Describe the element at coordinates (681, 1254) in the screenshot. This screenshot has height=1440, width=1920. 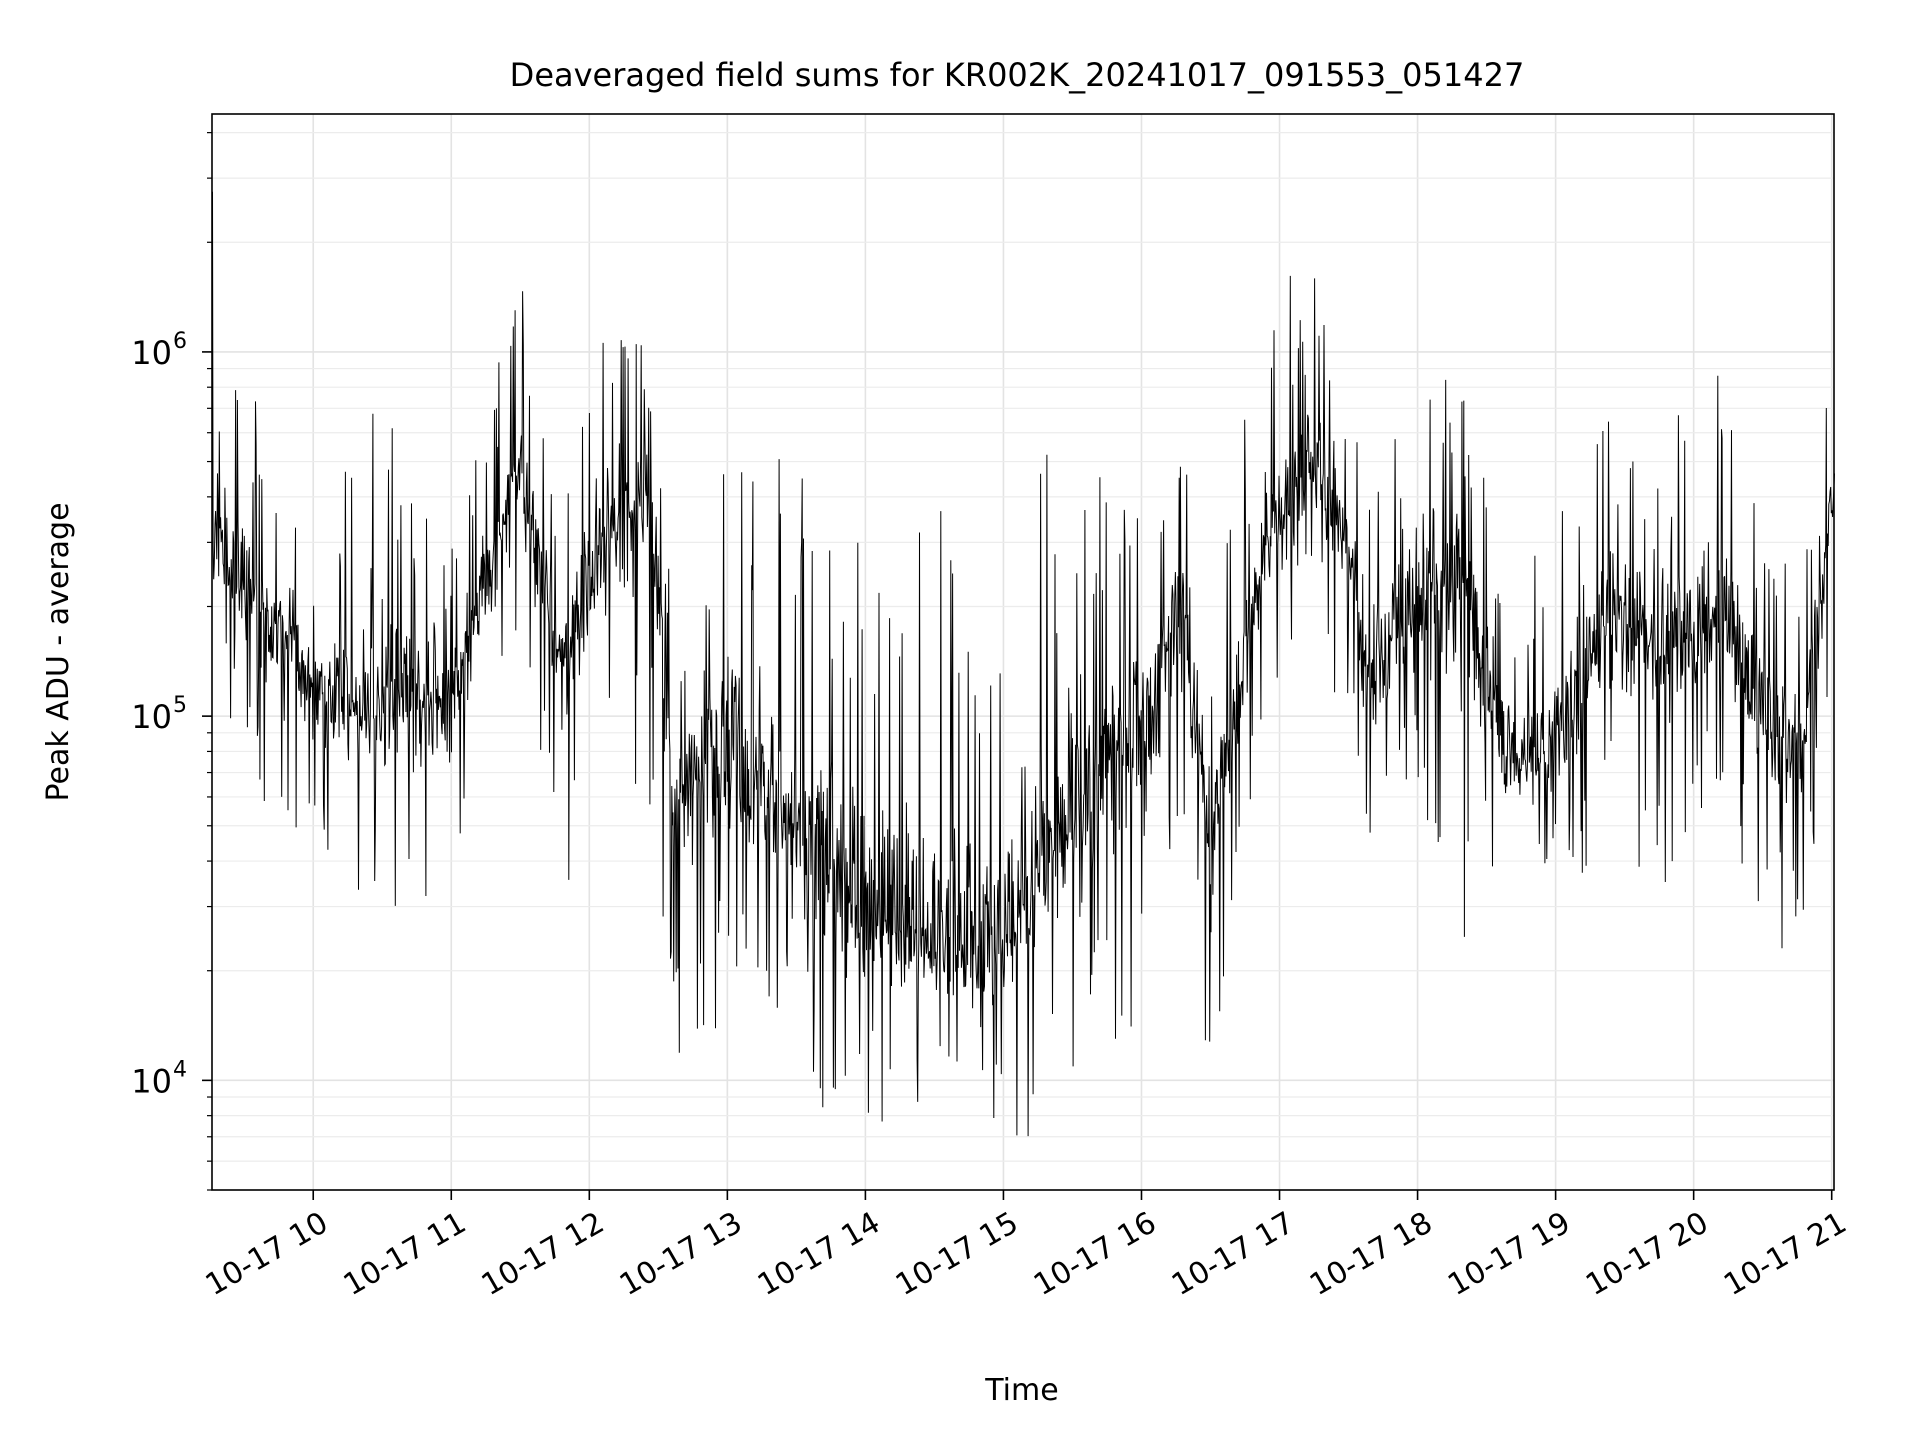
I see `x-tick-label: 10-17 13` at that location.